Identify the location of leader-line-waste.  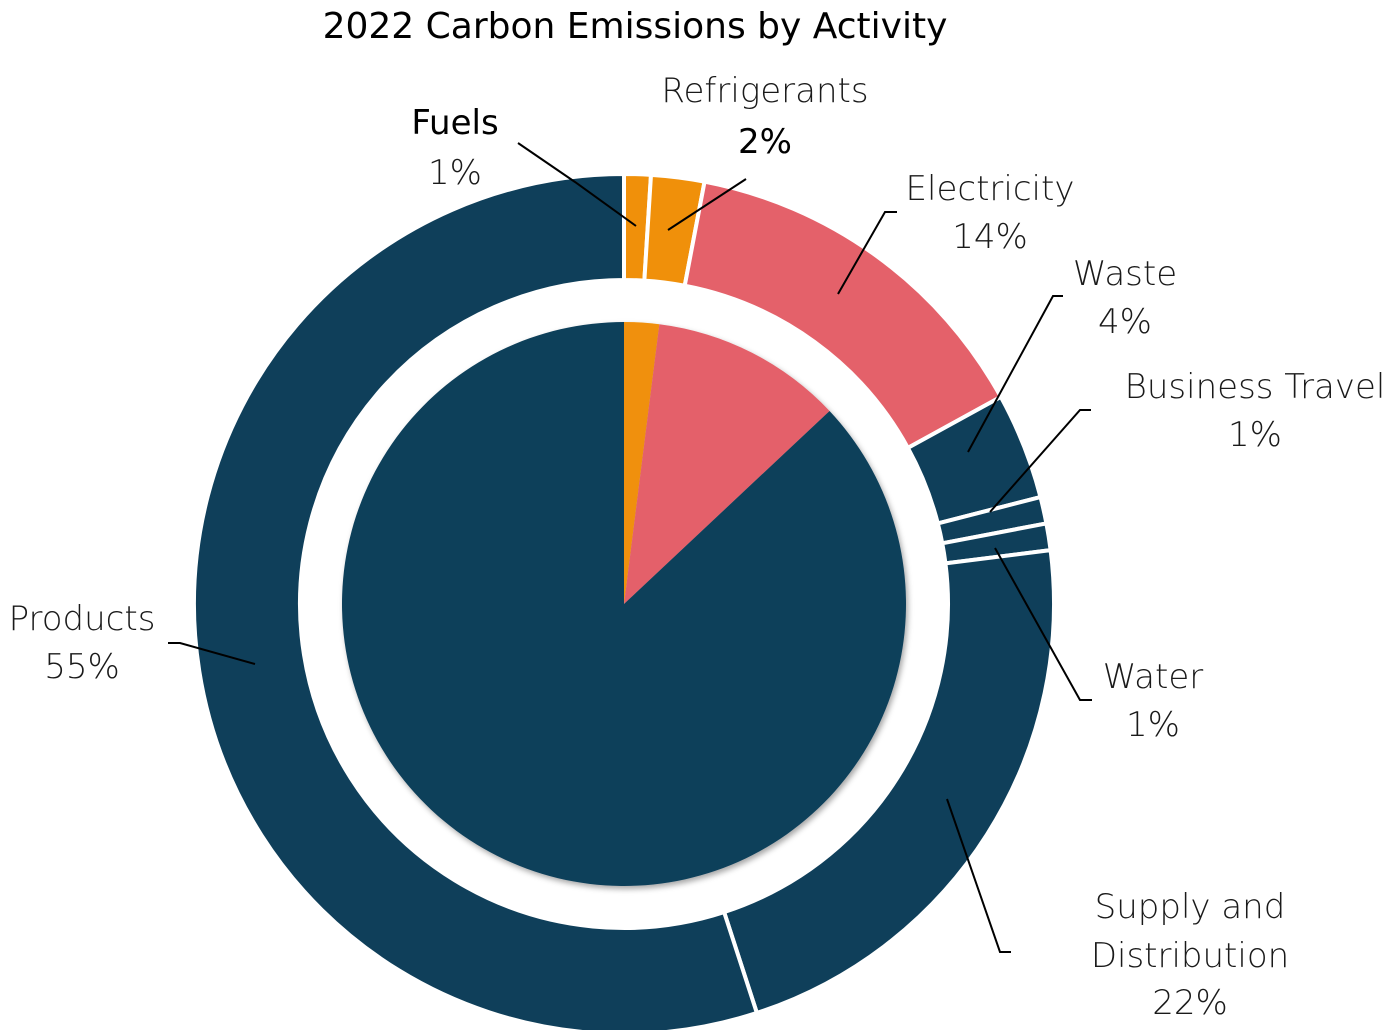
(1015, 374).